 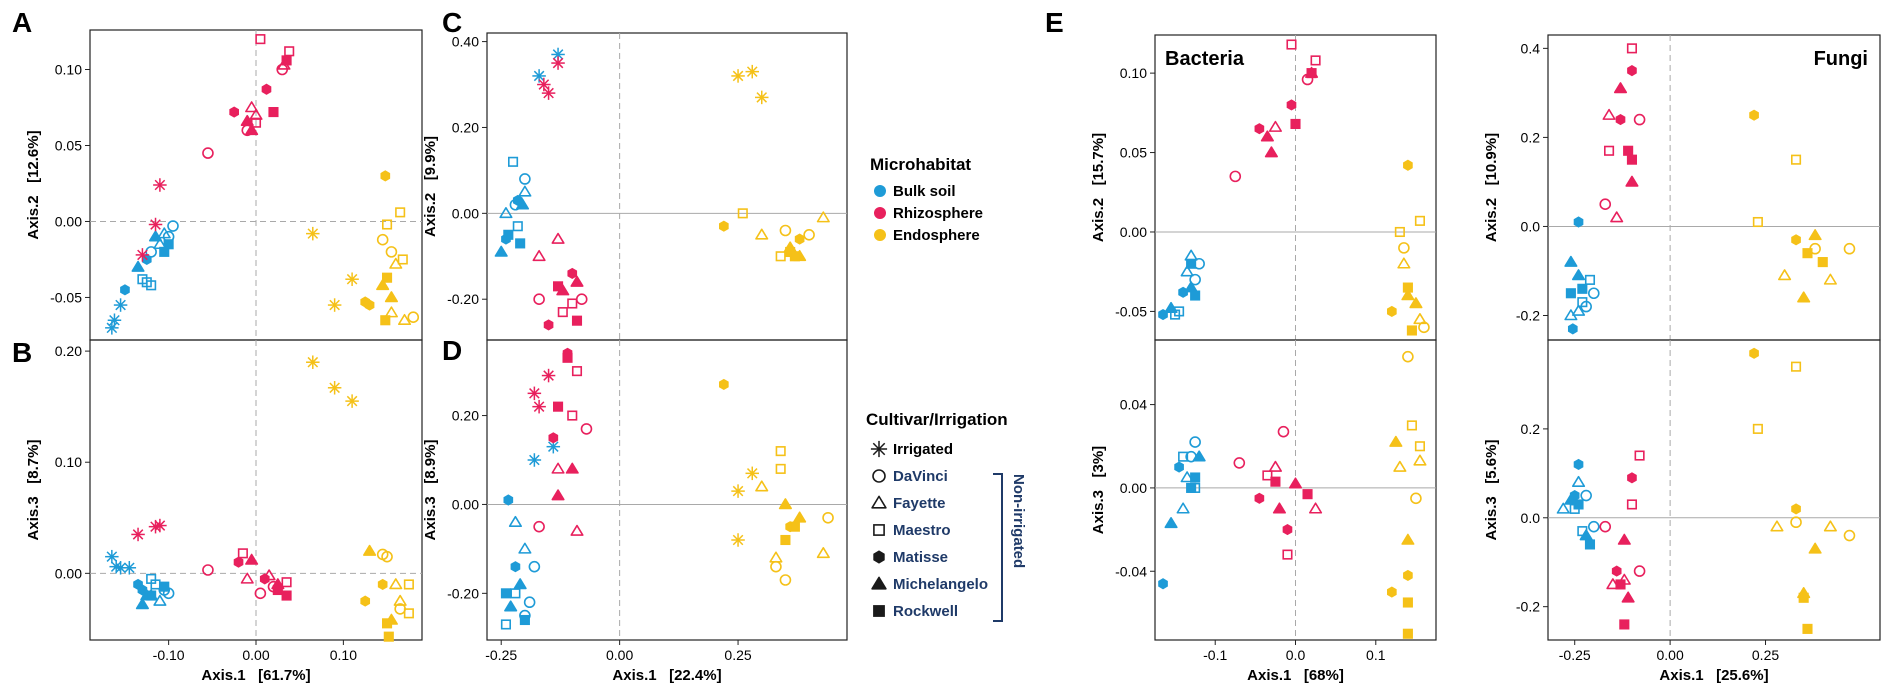 What do you see at coordinates (619, 655) in the screenshot?
I see `x-tick-label: 0.00` at bounding box center [619, 655].